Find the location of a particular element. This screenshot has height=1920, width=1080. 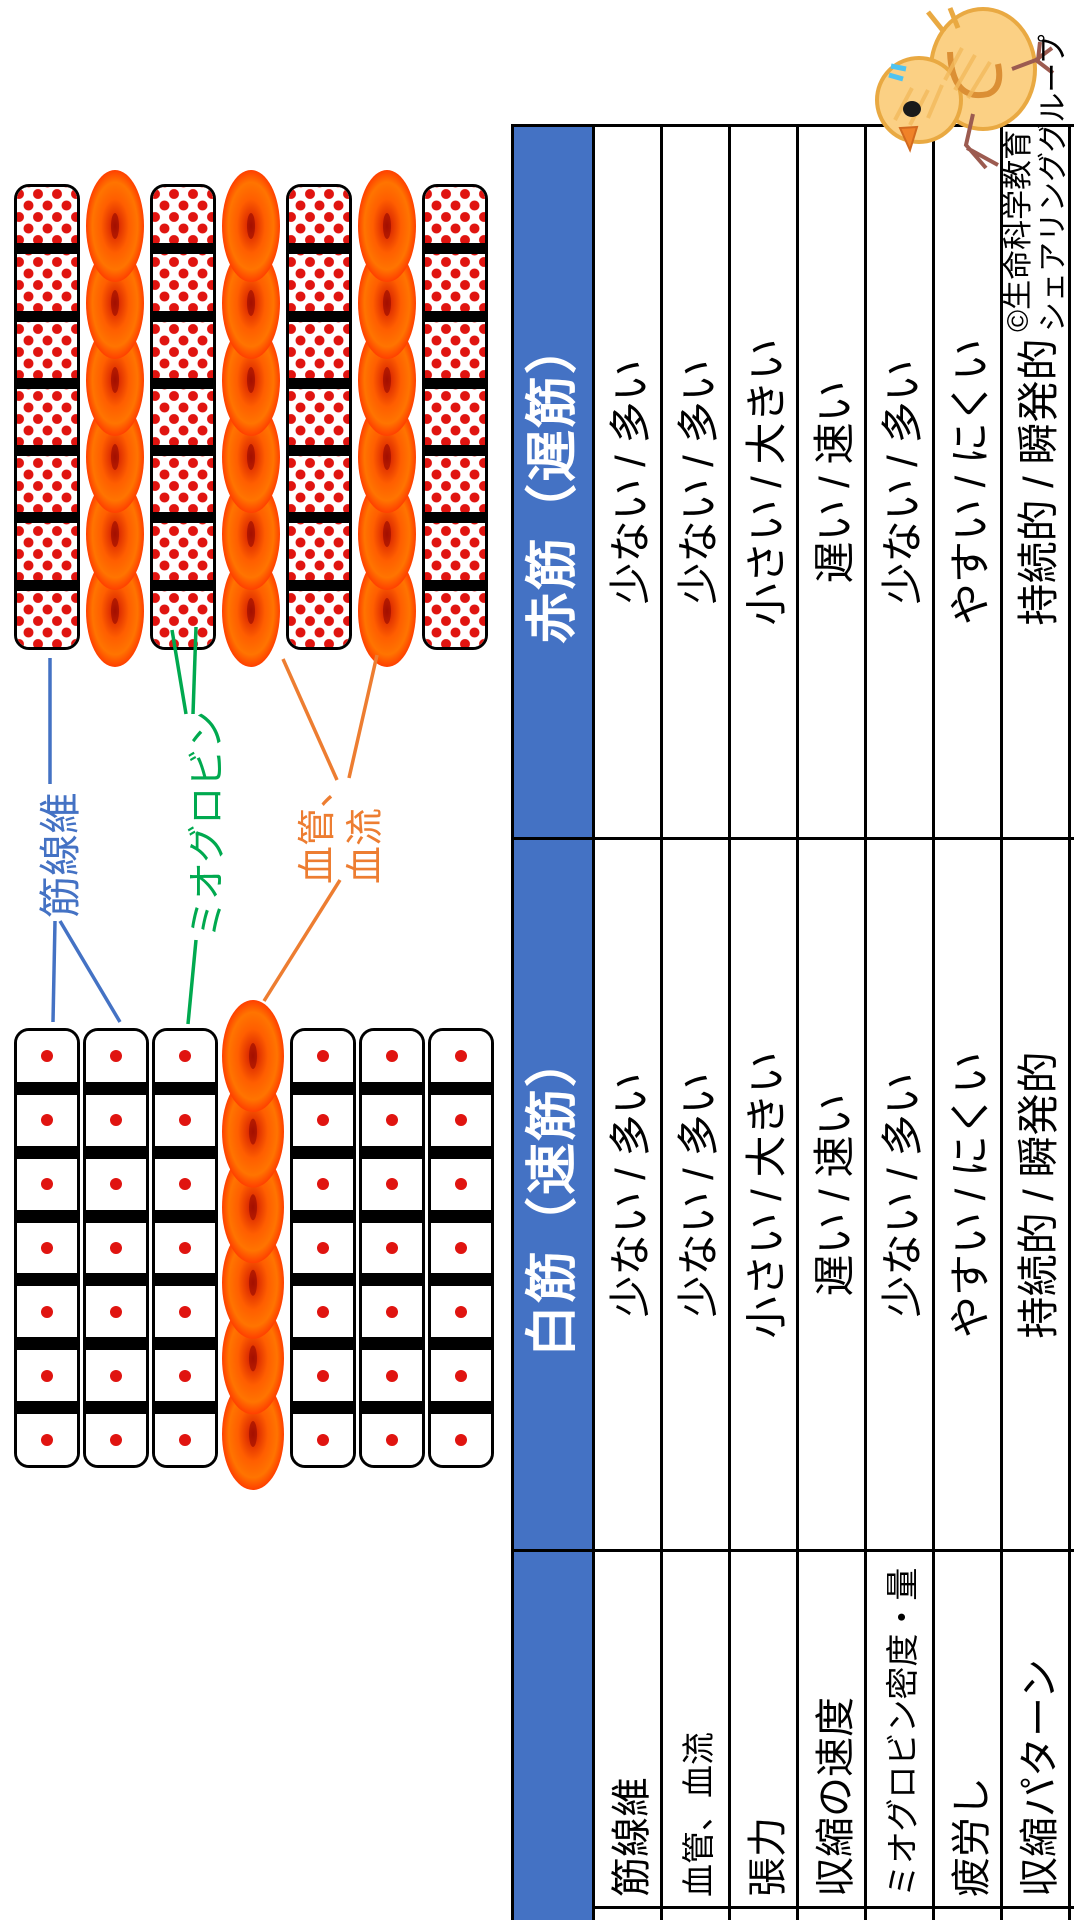

copyright-line1: ©生命科学教育 is located at coordinates (1018, 230).